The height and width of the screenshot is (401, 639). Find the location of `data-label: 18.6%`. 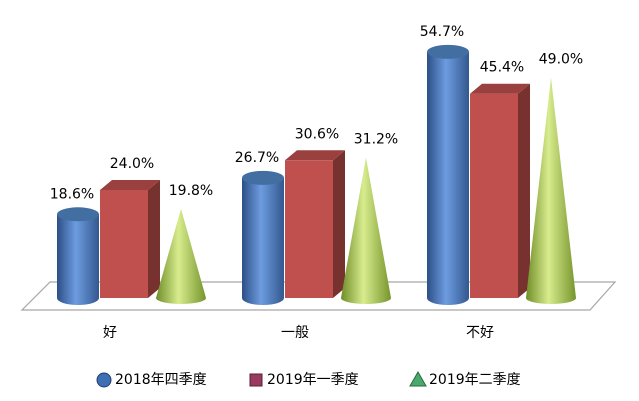

data-label: 18.6% is located at coordinates (72, 194).